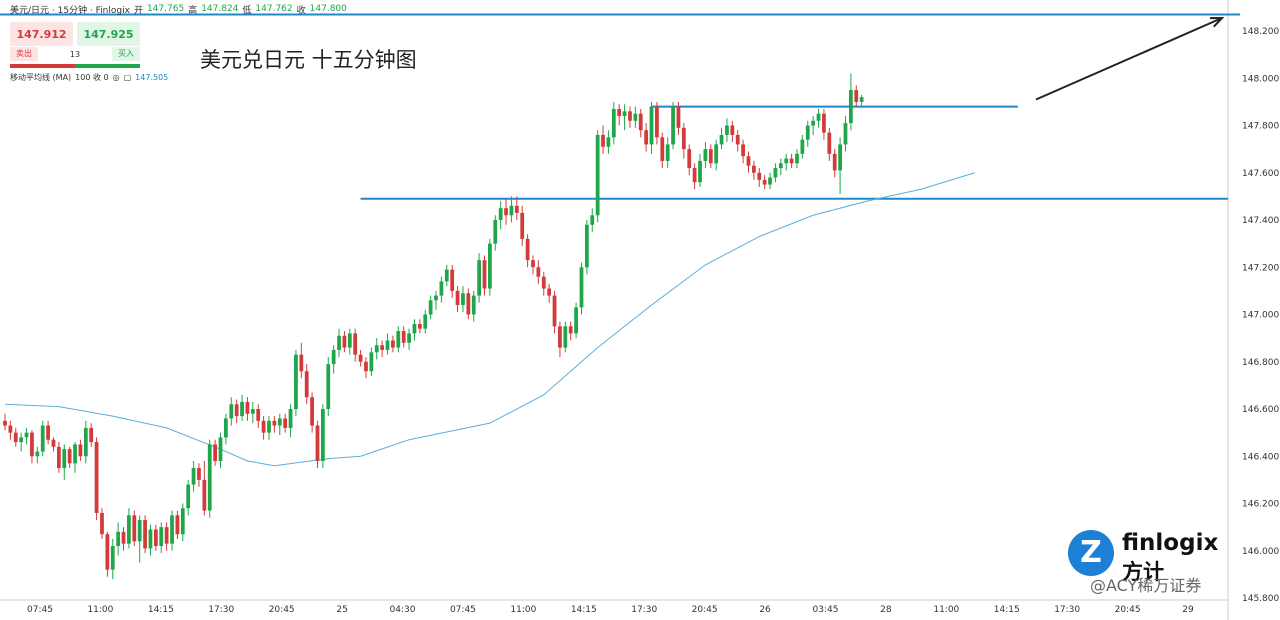 This screenshot has height=620, width=1280. Describe the element at coordinates (24, 54) in the screenshot. I see `sell-button: 卖出` at that location.